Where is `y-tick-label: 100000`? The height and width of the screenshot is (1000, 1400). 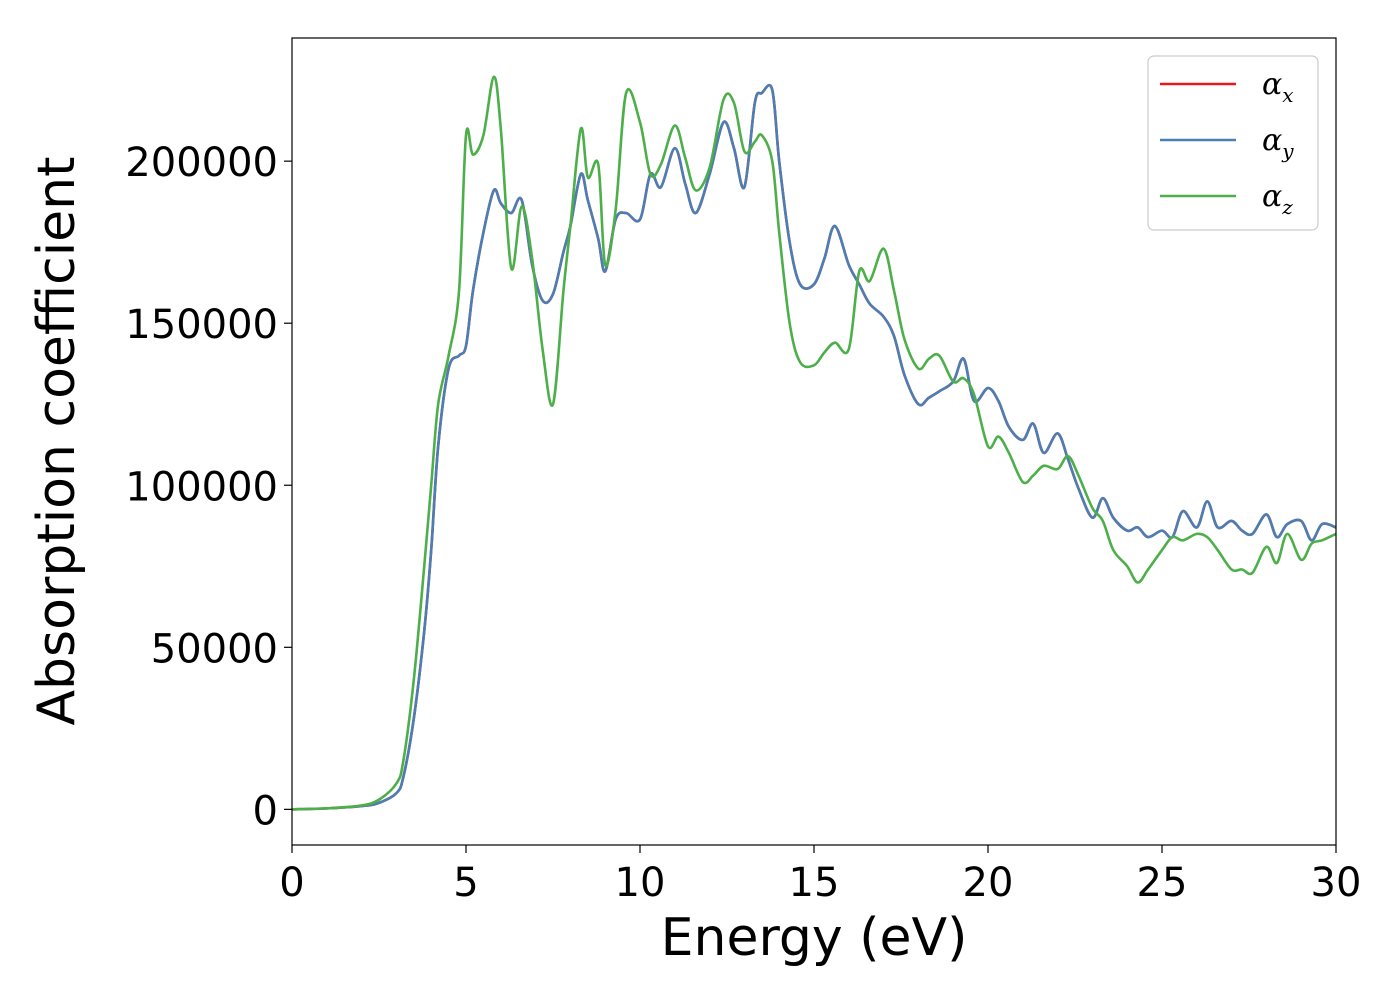 y-tick-label: 100000 is located at coordinates (201, 487).